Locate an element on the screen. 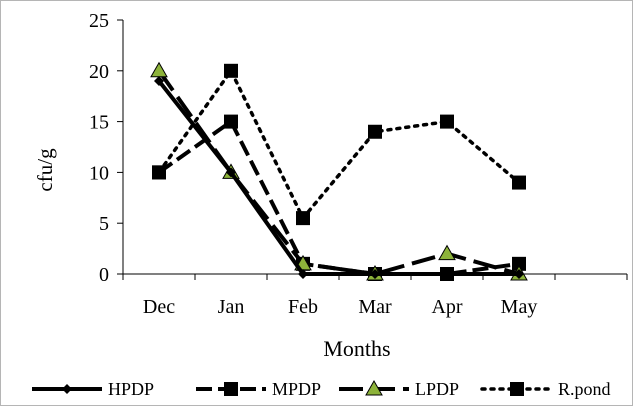 The width and height of the screenshot is (635, 408). legend-label: LPDP is located at coordinates (437, 389).